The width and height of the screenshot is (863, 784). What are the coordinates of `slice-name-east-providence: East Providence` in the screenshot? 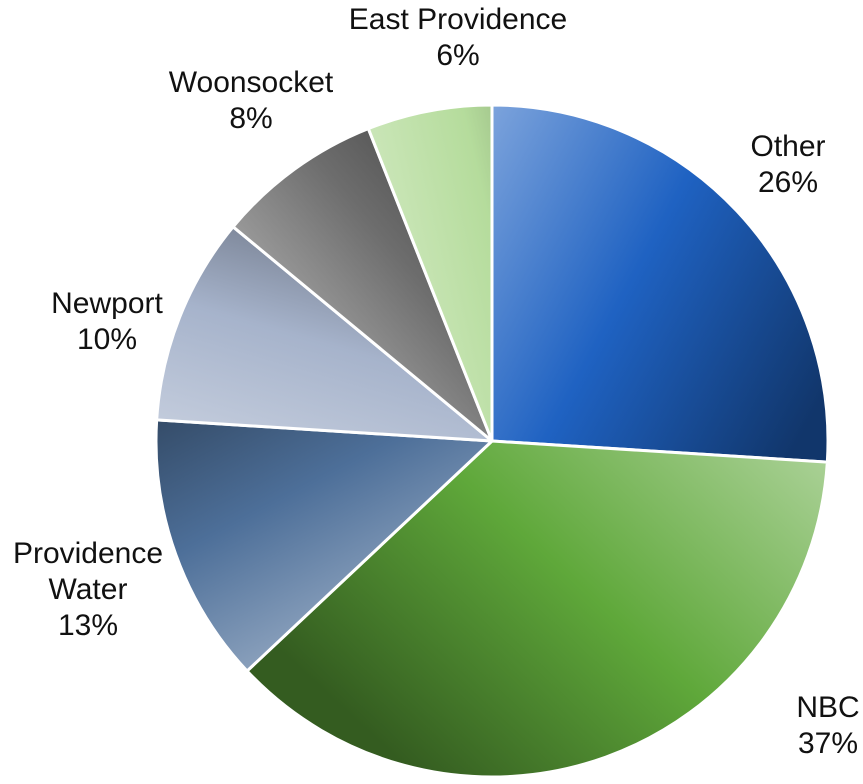 It's located at (458, 19).